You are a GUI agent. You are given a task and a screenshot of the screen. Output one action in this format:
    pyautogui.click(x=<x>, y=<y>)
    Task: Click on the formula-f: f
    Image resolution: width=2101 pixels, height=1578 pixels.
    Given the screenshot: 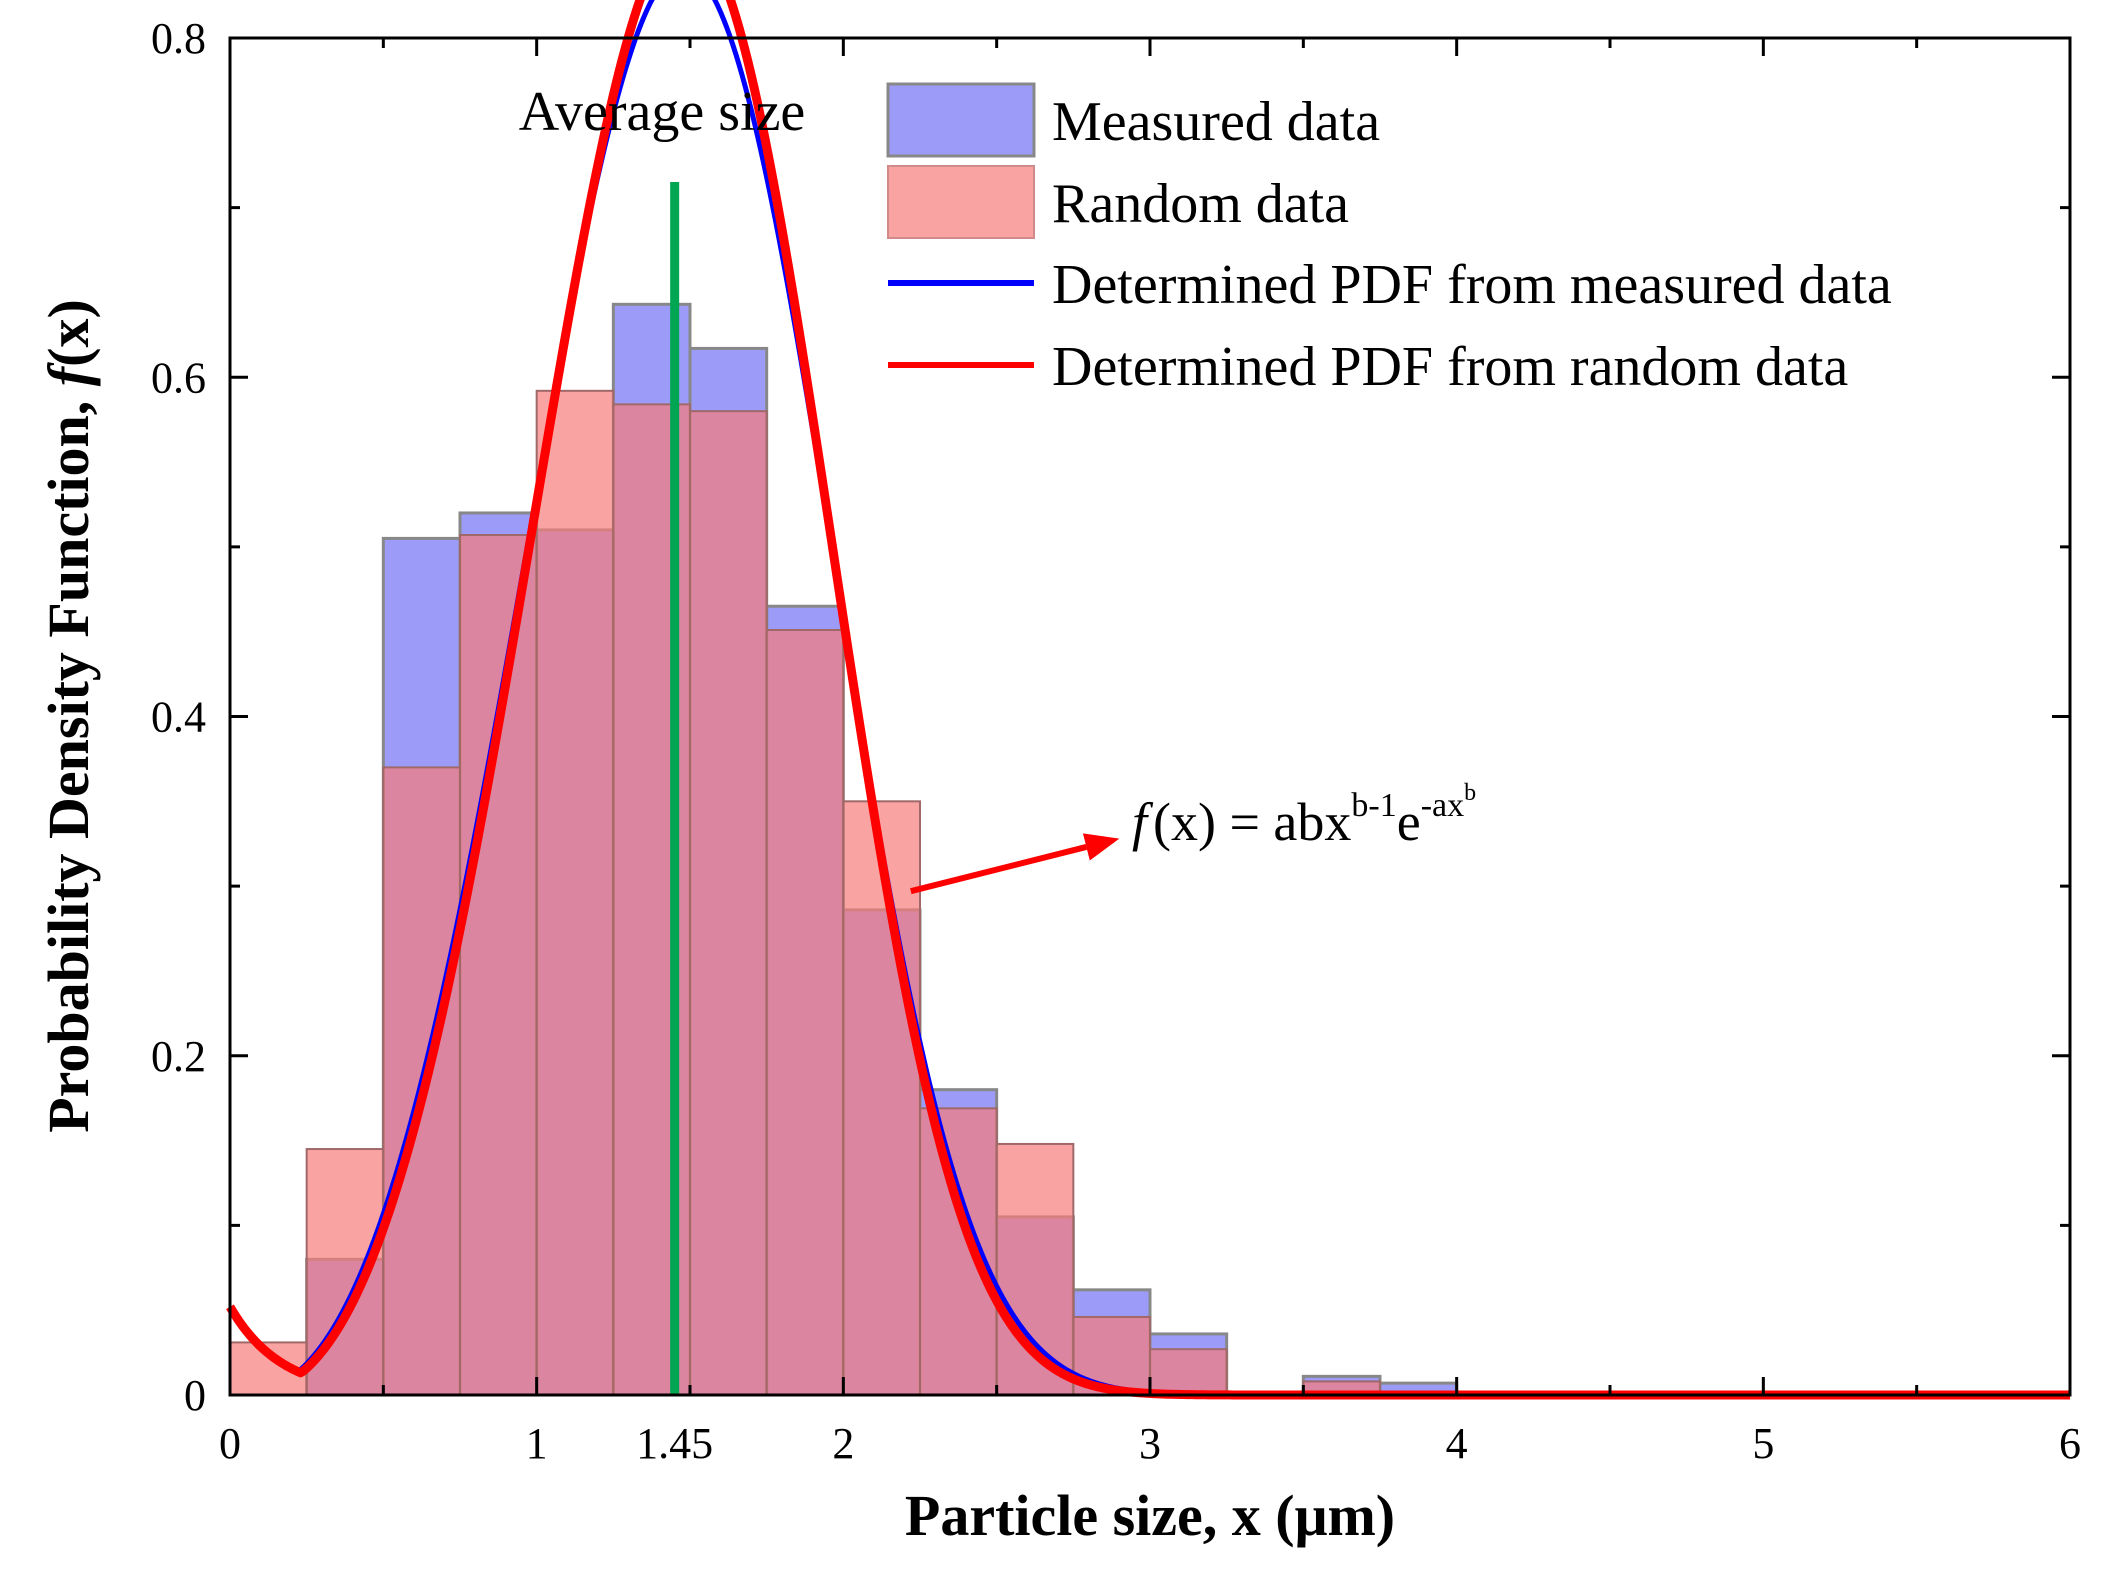 What is the action you would take?
    pyautogui.click(x=1143, y=822)
    